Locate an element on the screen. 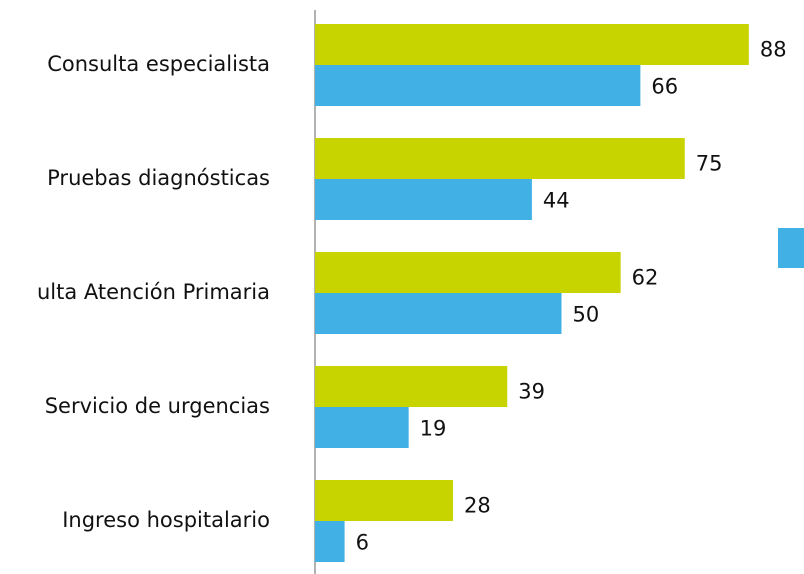 The width and height of the screenshot is (804, 574). value-label: 50 is located at coordinates (586, 315).